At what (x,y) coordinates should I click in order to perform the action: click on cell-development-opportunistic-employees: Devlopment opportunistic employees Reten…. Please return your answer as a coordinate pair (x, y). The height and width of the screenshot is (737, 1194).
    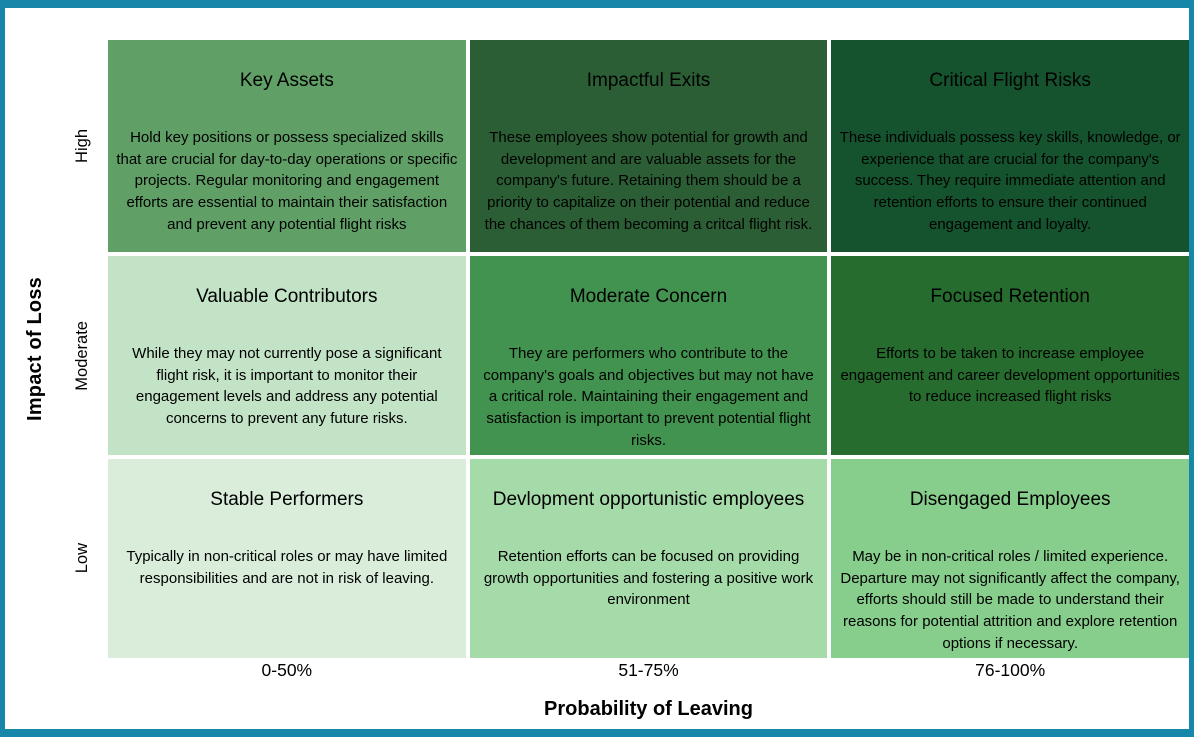
    Looking at the image, I should click on (648, 558).